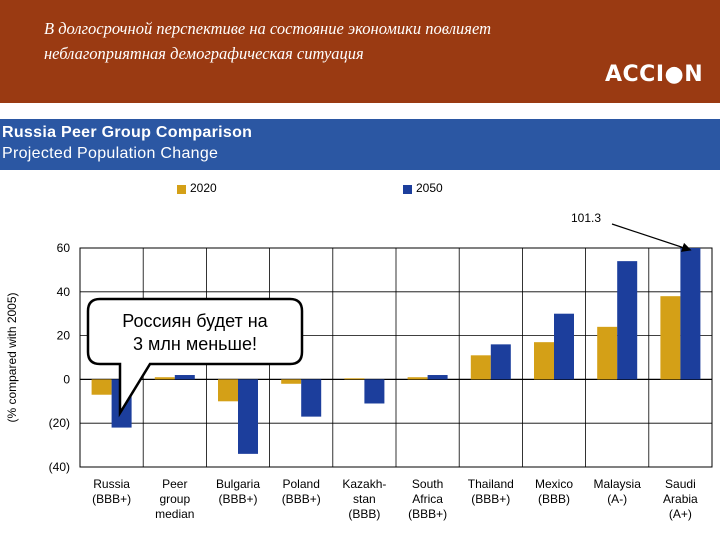  What do you see at coordinates (64, 248) in the screenshot?
I see `y-tick-label: 60` at bounding box center [64, 248].